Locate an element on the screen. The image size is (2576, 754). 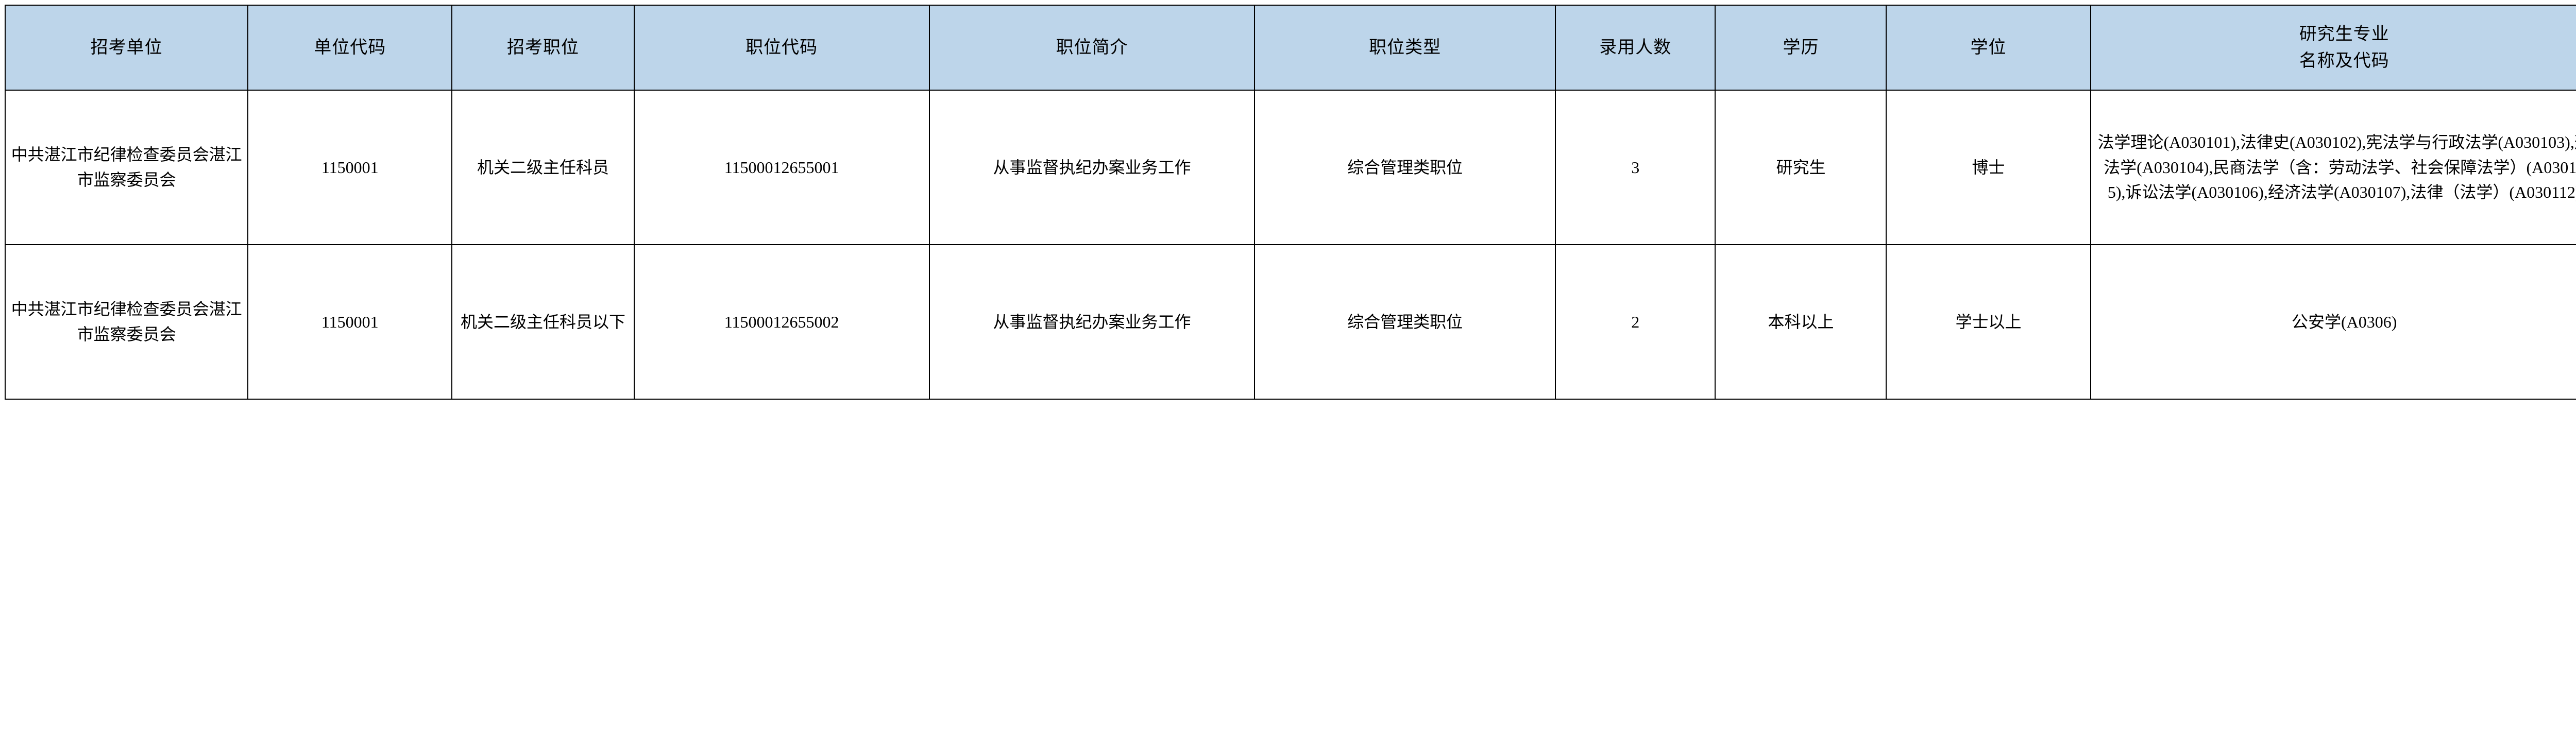
column-header-position-intro-line-1: 职位简介 is located at coordinates (1092, 47).